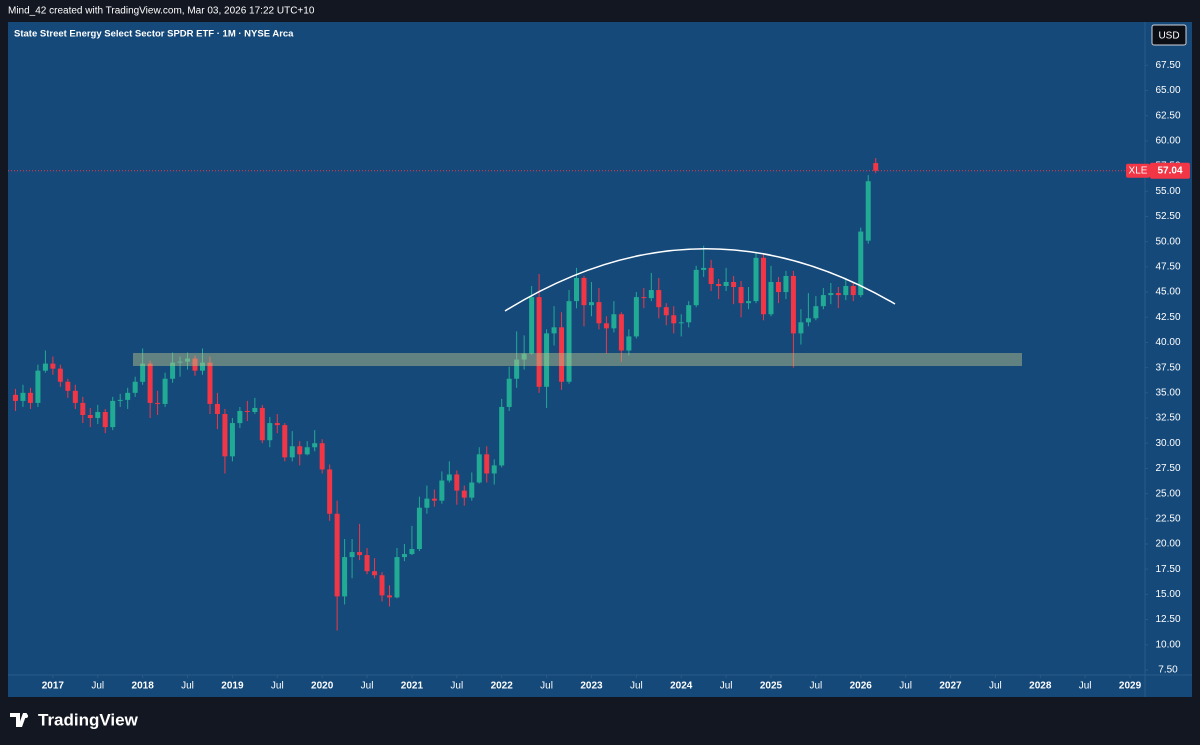 The width and height of the screenshot is (1200, 745). I want to click on brand-logo, so click(19, 720).